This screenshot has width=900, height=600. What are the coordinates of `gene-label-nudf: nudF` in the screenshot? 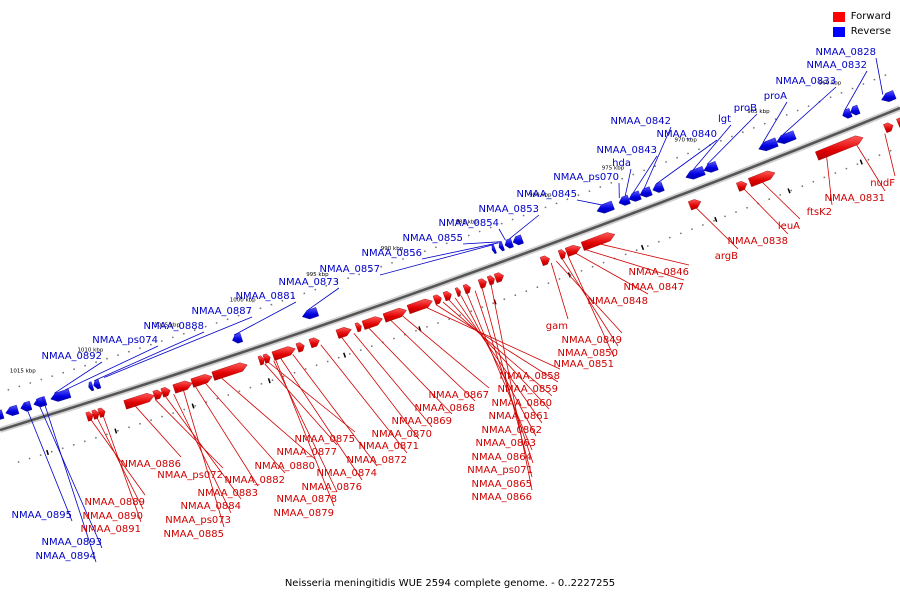 It's located at (882, 183).